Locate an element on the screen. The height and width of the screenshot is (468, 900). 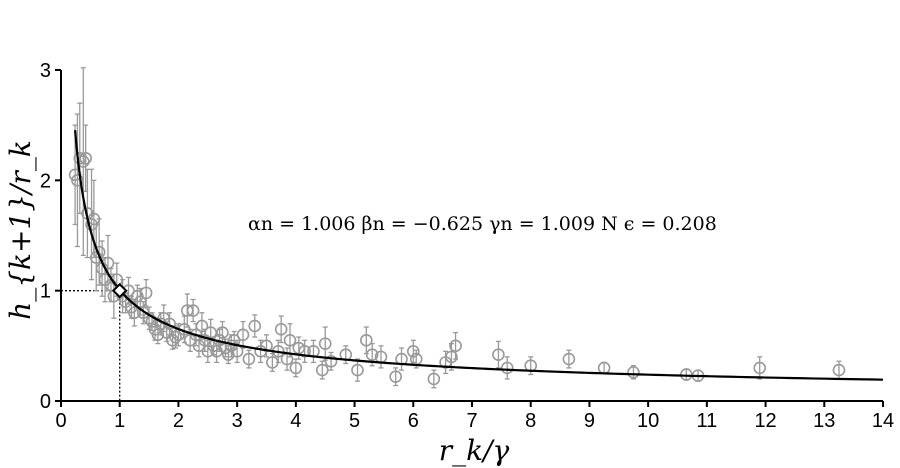
y-tick-label: 2 is located at coordinates (45, 181).